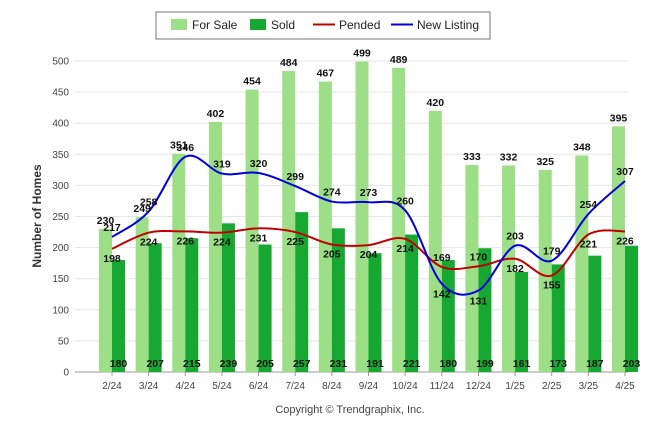 The height and width of the screenshot is (434, 646). I want to click on copyright: Copyright © Trendgraphix, Inc., so click(349, 410).